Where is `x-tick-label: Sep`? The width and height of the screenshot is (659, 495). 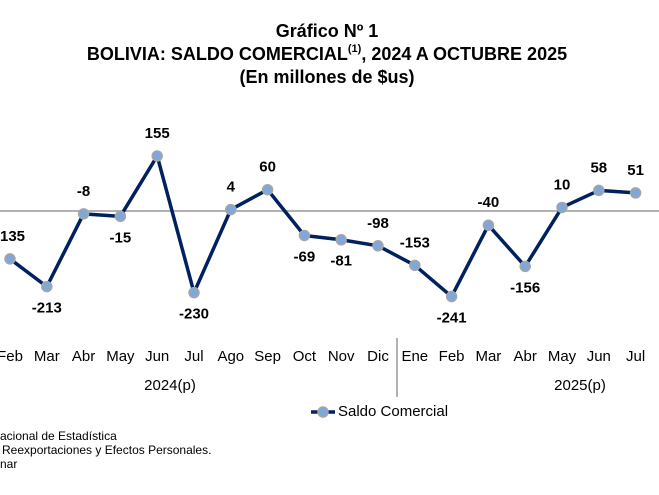 x-tick-label: Sep is located at coordinates (267, 356).